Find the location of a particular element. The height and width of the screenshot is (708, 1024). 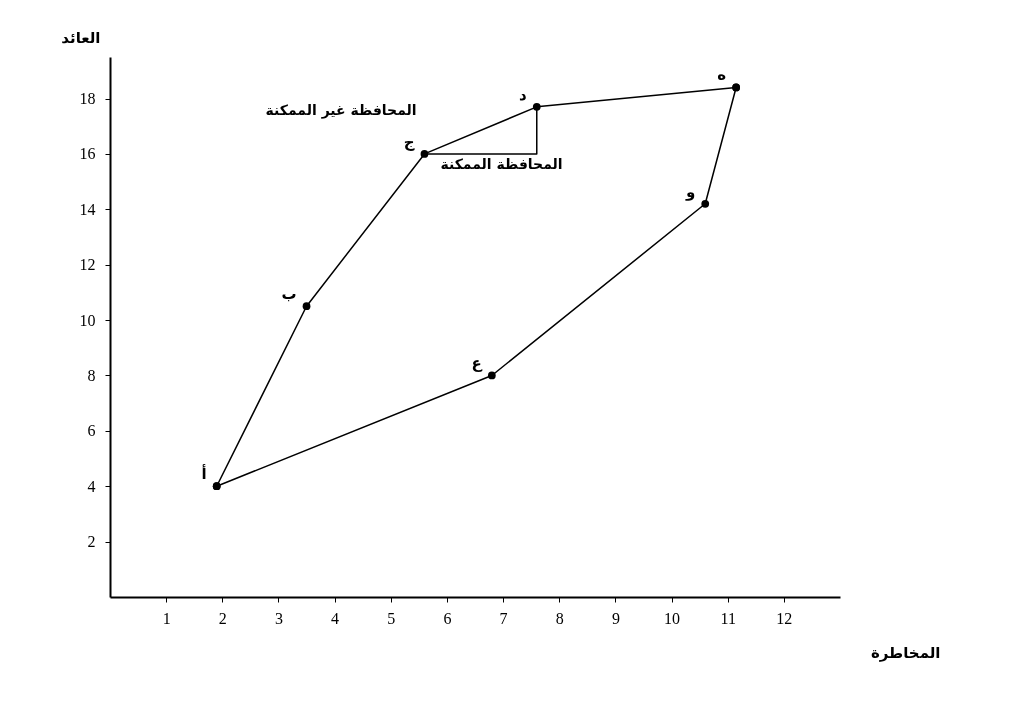

y-tick-label: 8 is located at coordinates (91, 375).